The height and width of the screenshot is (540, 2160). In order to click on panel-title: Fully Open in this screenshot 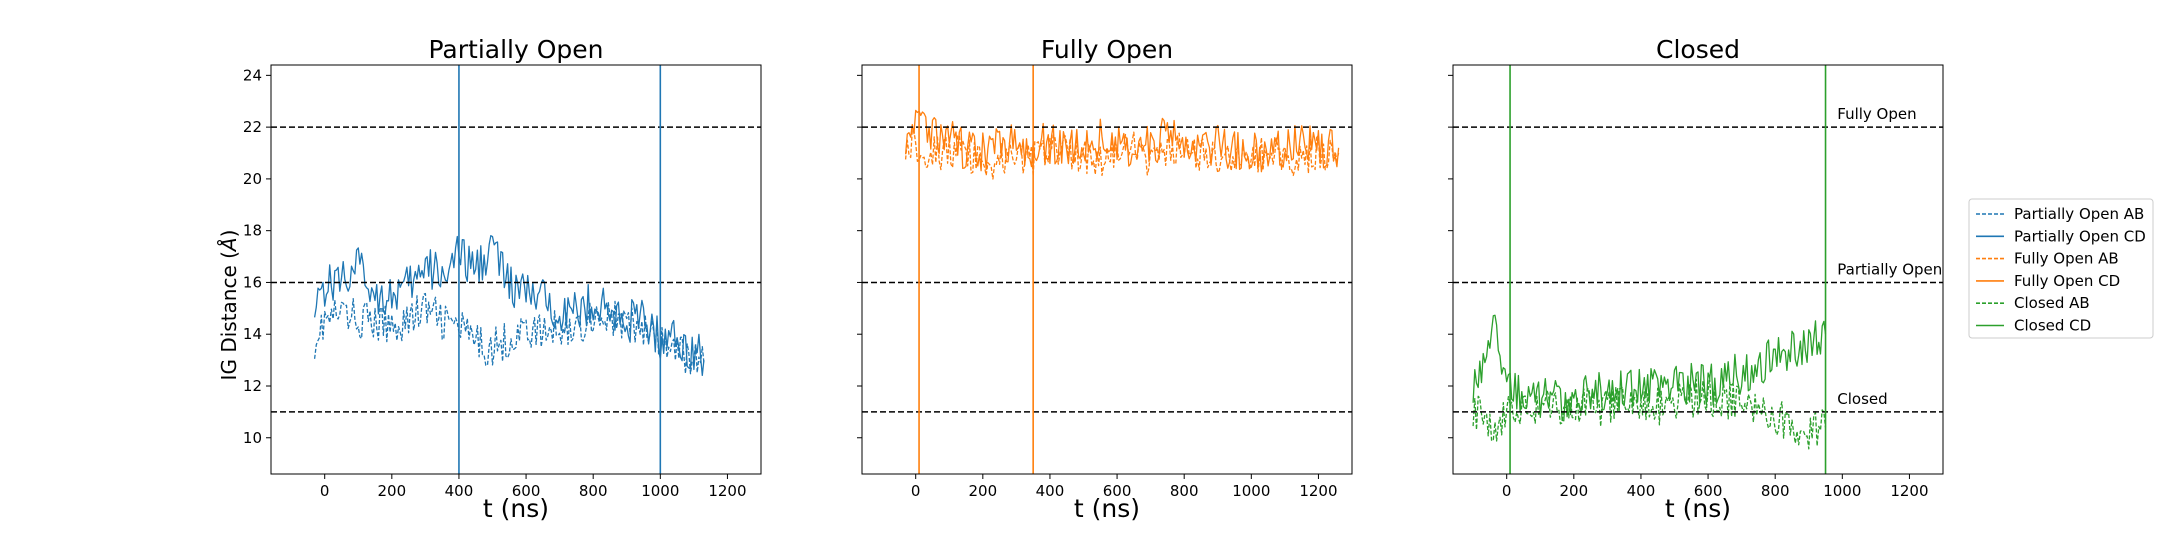, I will do `click(1107, 49)`.